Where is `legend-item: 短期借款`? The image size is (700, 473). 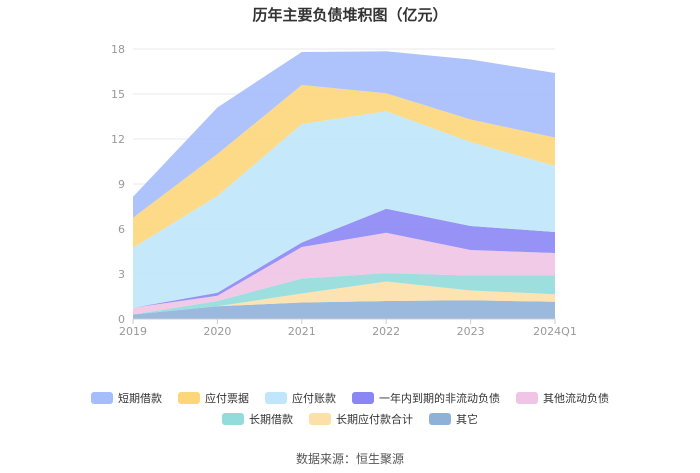 legend-item: 短期借款 is located at coordinates (126, 398).